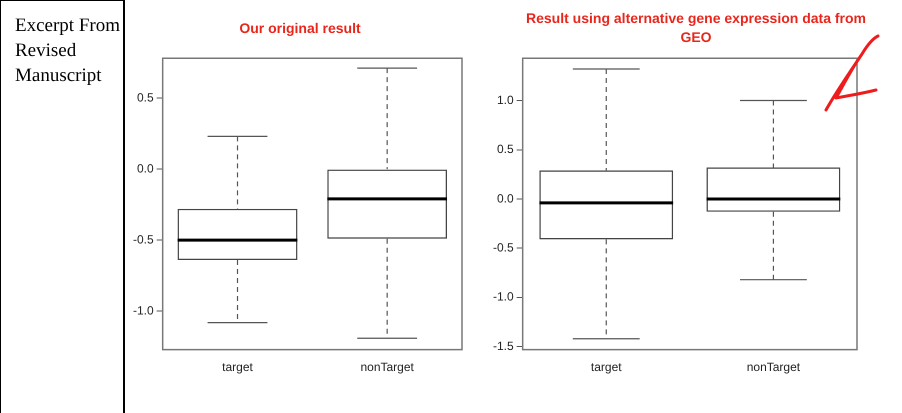 The height and width of the screenshot is (413, 902). I want to click on chart-title: Result using alternative gene expression data from GEO, so click(696, 28).